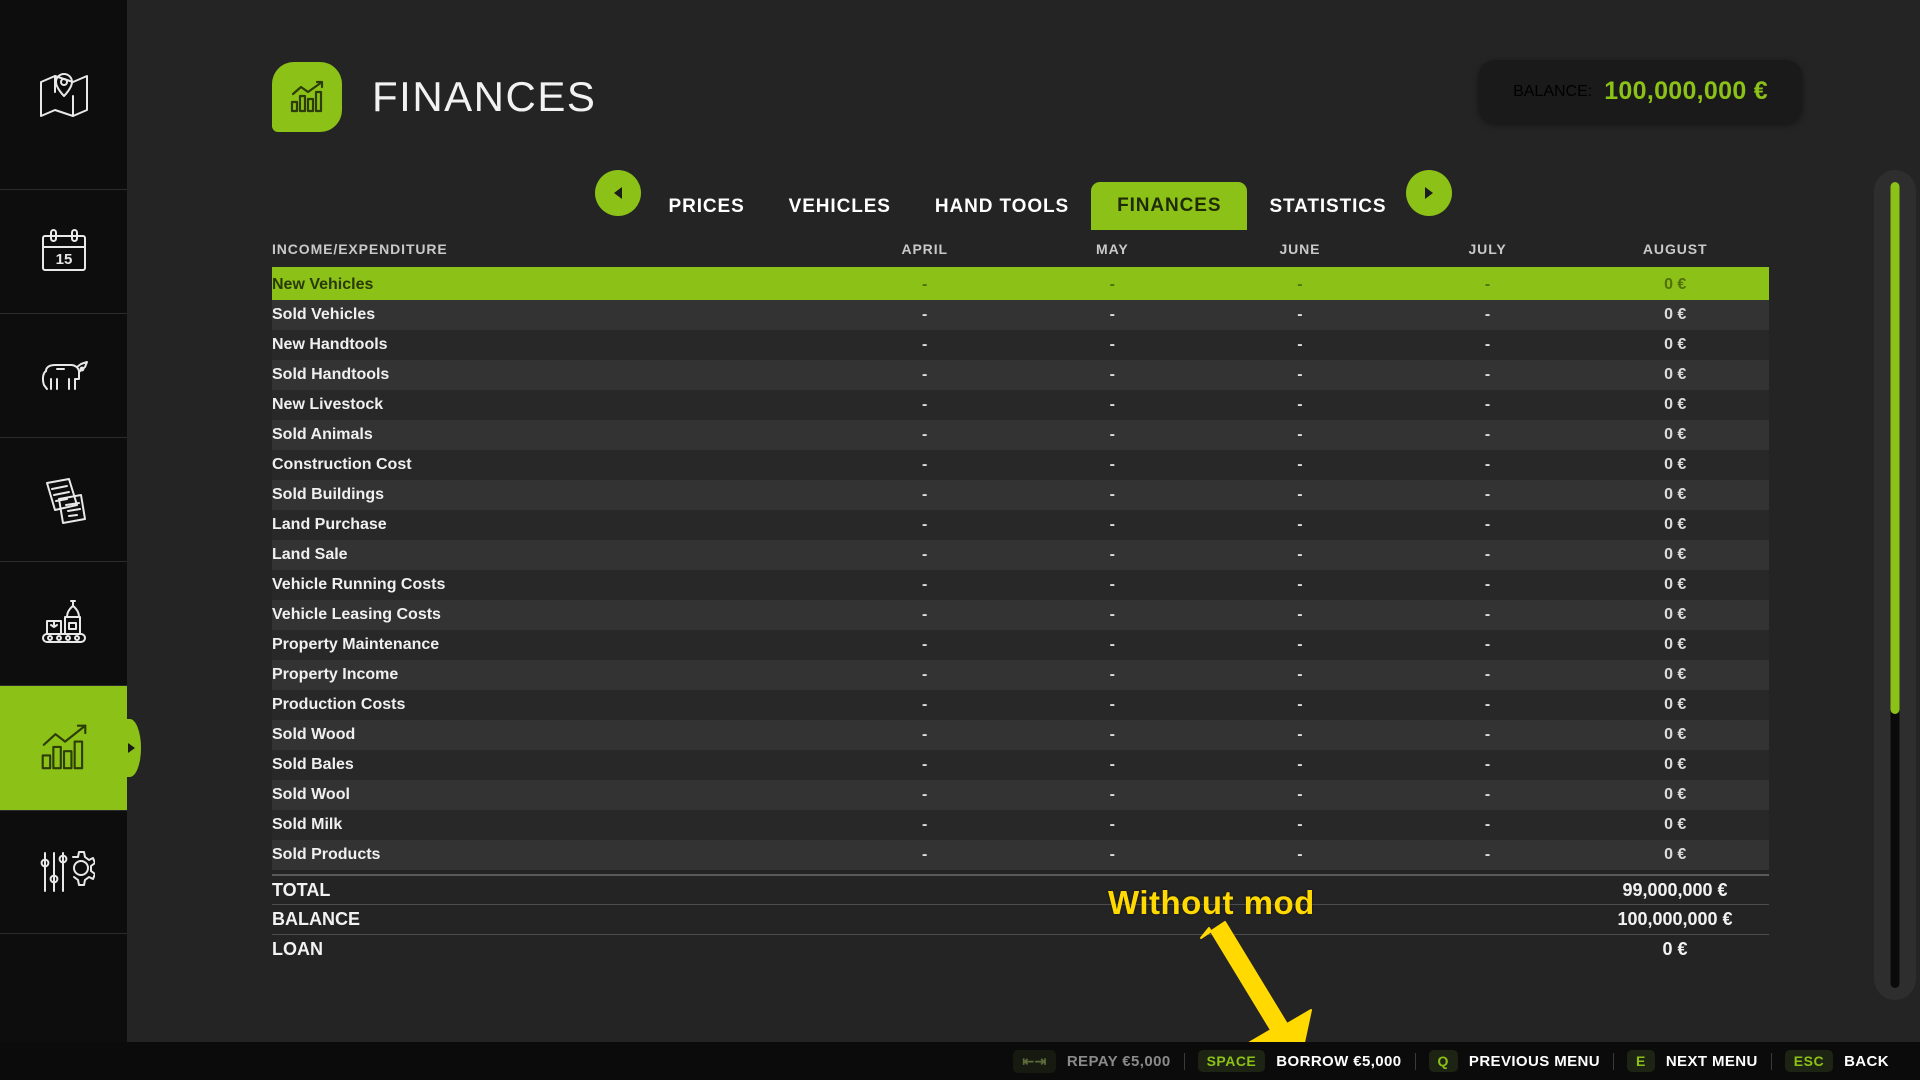 The width and height of the screenshot is (1920, 1080). I want to click on calendar-icon: 15, so click(64, 252).